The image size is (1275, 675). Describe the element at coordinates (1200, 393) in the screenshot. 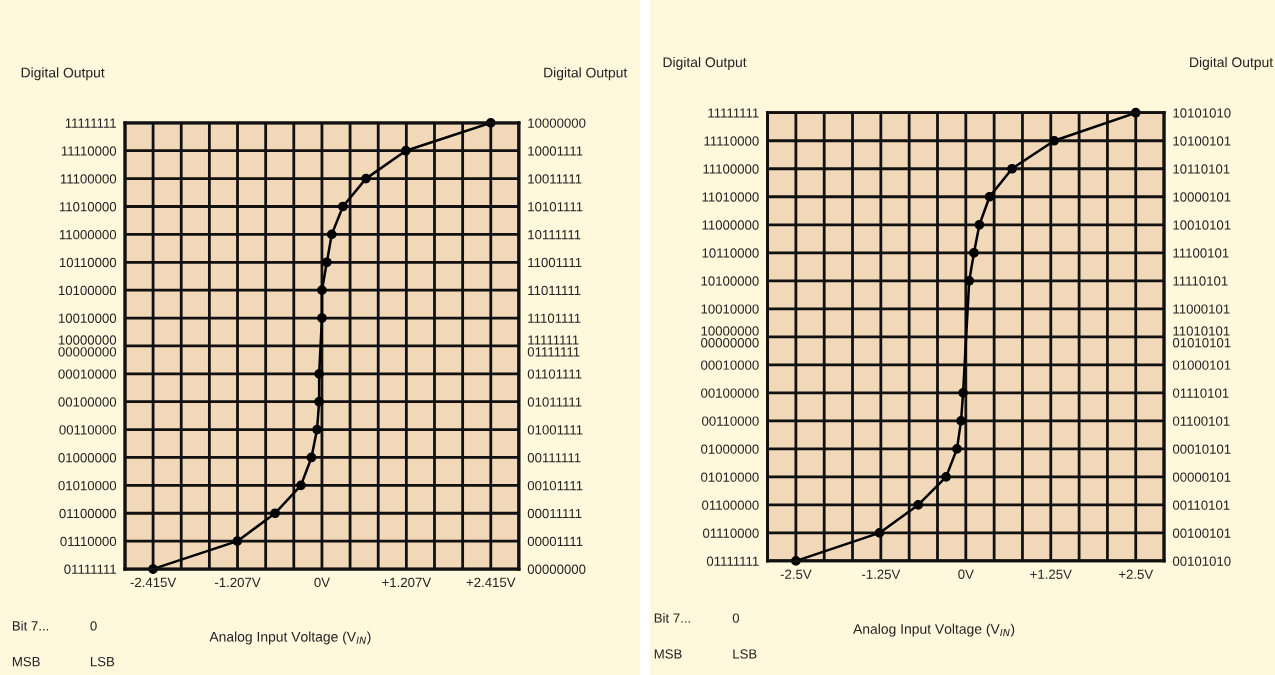

I see `y2-tick-label: 01110101` at that location.